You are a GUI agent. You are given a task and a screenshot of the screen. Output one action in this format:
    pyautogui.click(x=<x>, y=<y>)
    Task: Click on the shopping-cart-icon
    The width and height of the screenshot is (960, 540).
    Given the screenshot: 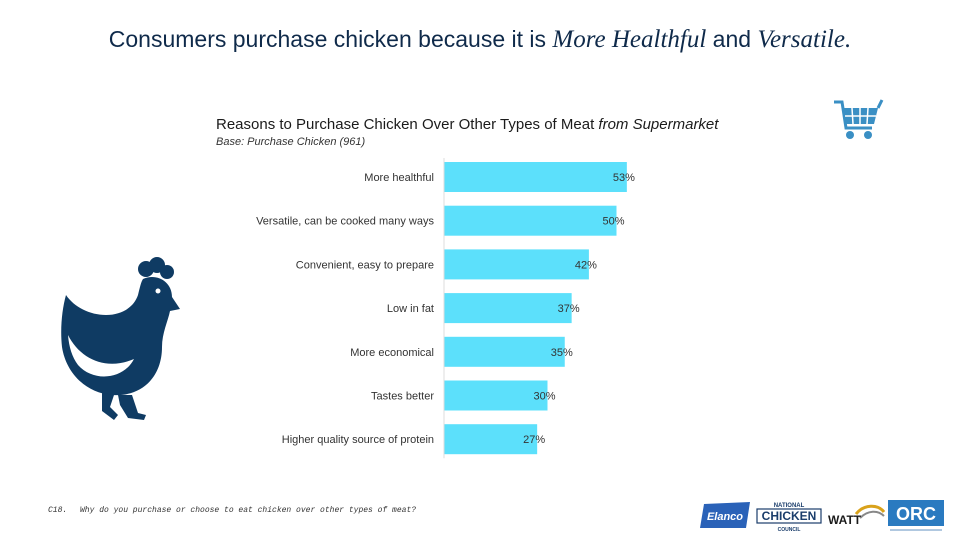 What is the action you would take?
    pyautogui.click(x=859, y=119)
    